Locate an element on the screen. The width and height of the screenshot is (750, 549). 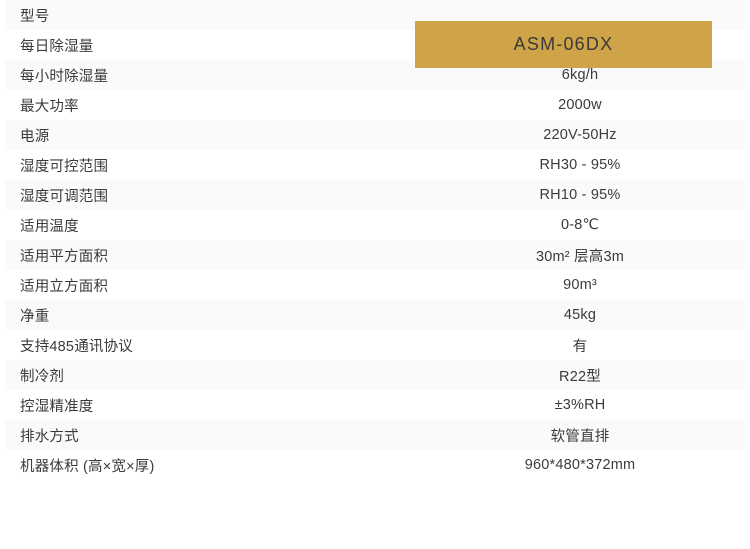
spec-value: 45kg is located at coordinates (580, 315).